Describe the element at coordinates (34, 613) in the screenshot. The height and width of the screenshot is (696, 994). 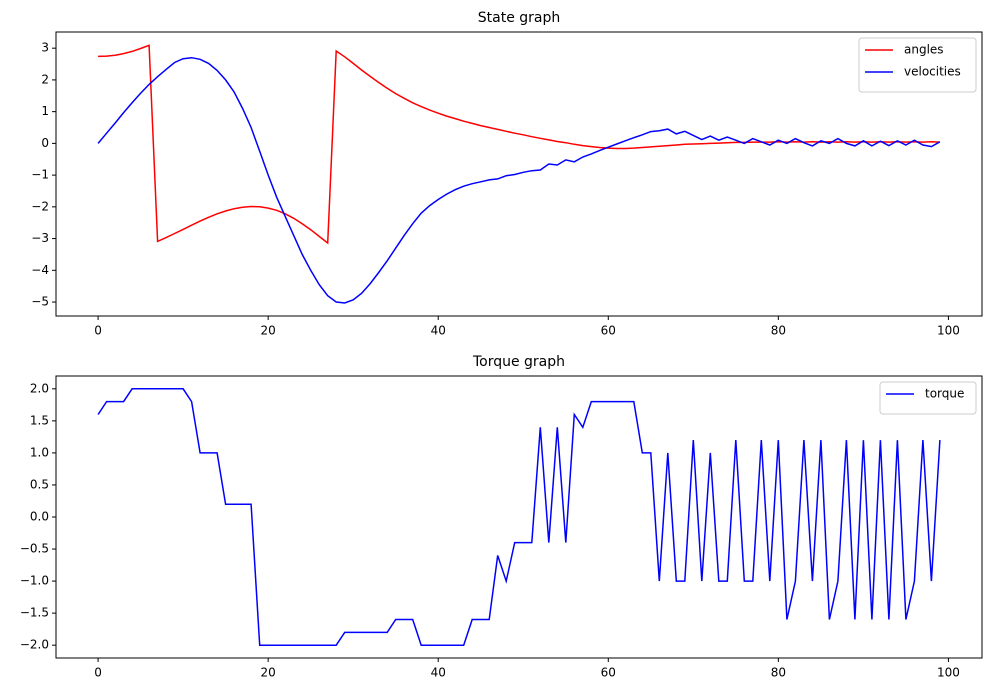
I see `y-tick-label: −1.5` at that location.